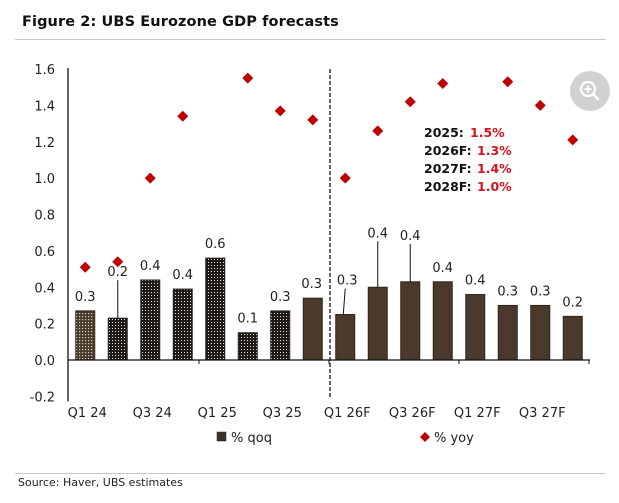 The width and height of the screenshot is (619, 503). I want to click on annotation-key-2025: 2025:, so click(444, 132).